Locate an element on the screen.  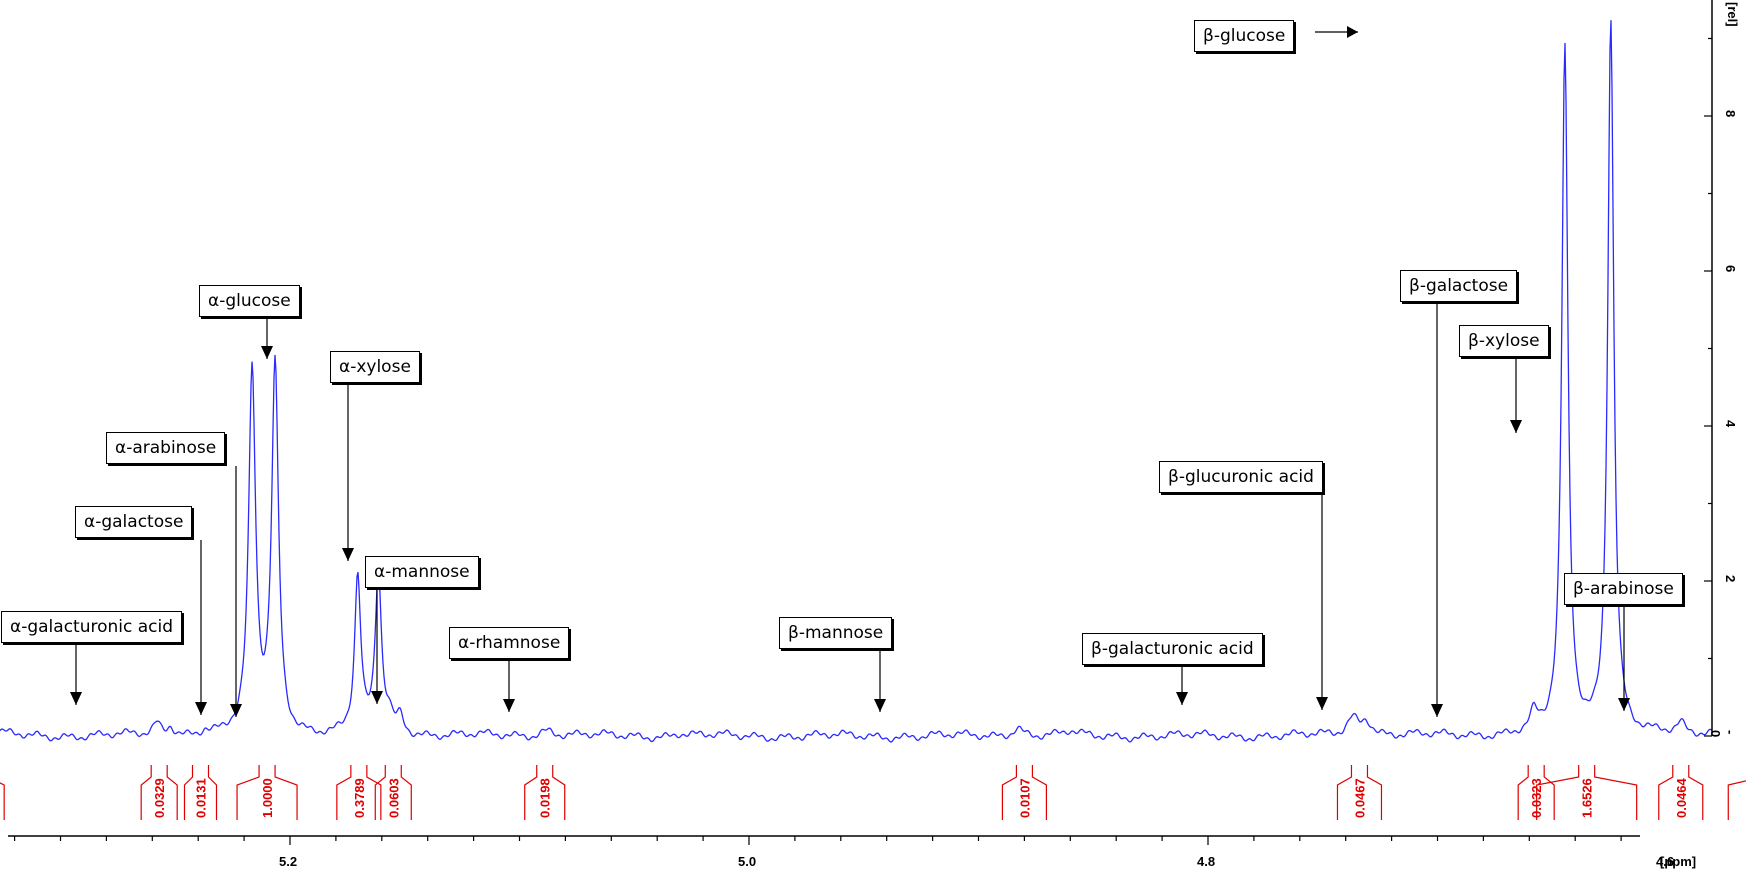
peak-label: β-glucose is located at coordinates (1244, 36).